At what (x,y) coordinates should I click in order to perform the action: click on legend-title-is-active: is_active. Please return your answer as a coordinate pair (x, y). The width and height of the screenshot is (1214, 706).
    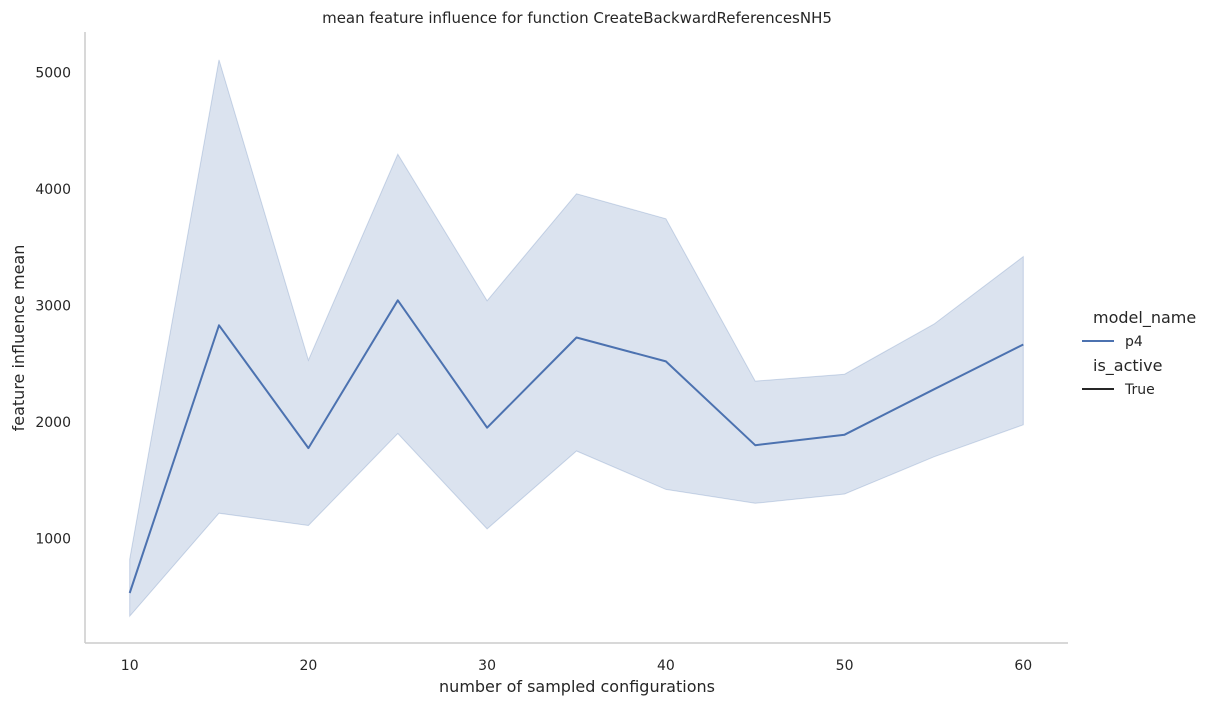
    Looking at the image, I should click on (1127, 366).